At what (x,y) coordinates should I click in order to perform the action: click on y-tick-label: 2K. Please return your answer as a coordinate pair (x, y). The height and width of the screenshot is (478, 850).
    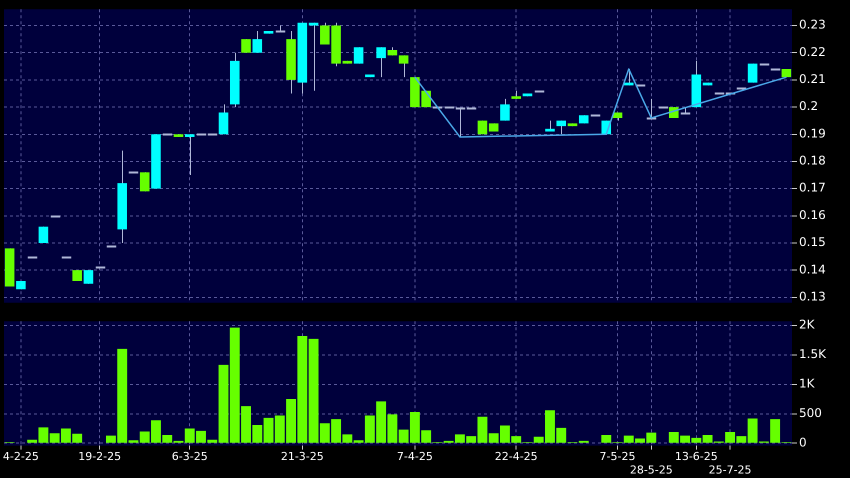
    Looking at the image, I should click on (807, 324).